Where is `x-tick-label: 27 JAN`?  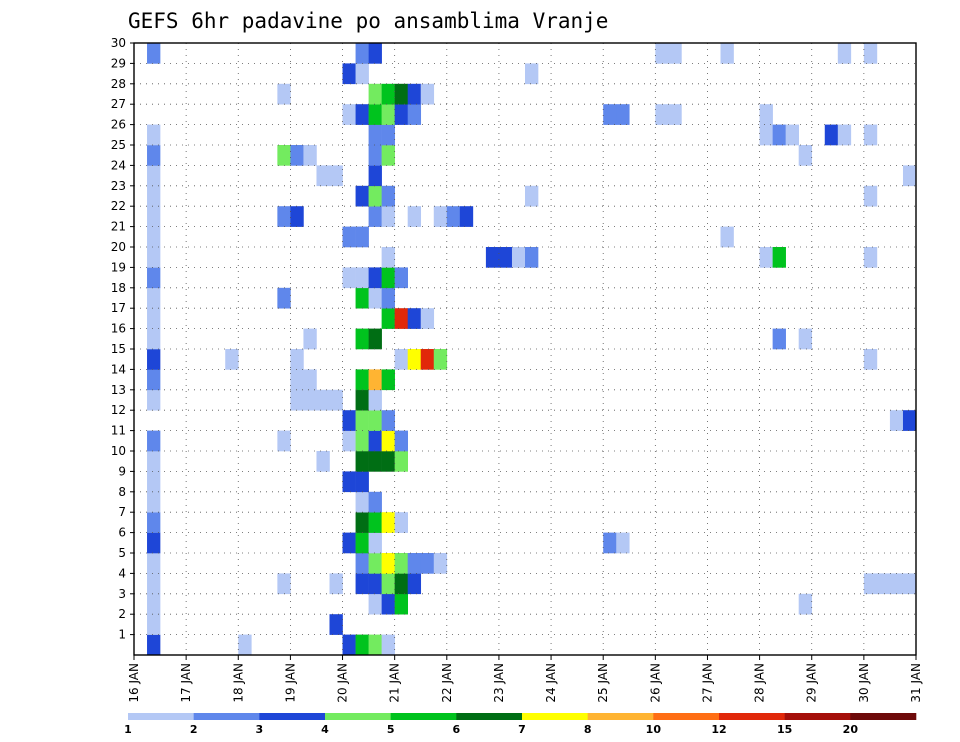
x-tick-label: 27 JAN is located at coordinates (707, 683).